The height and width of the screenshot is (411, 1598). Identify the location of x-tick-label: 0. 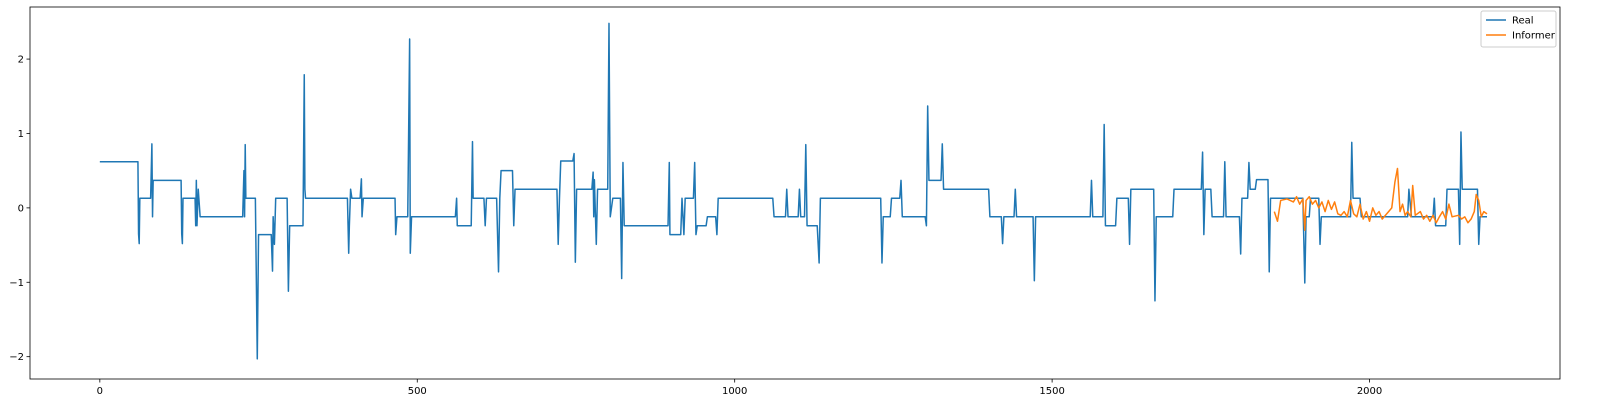
(100, 391).